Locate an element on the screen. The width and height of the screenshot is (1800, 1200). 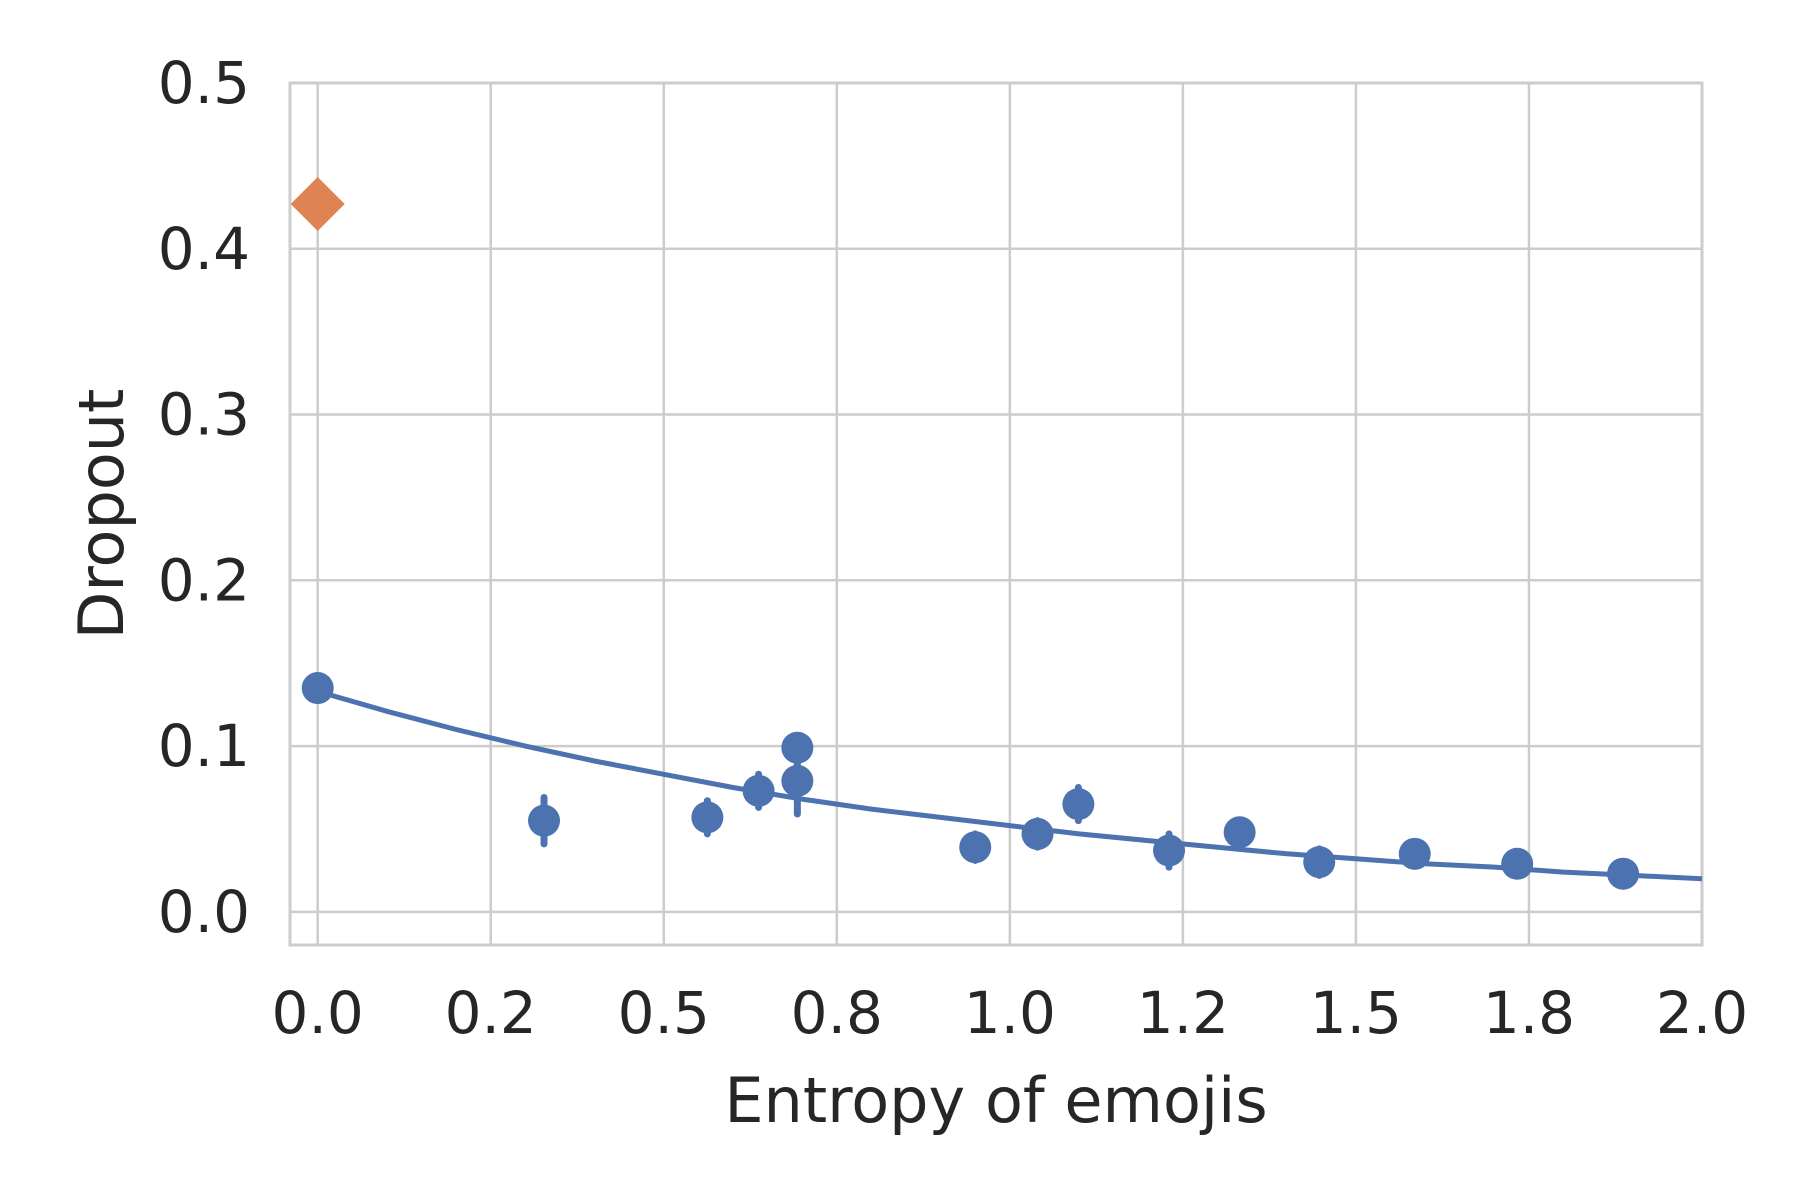
x-tick-label: 2.0 is located at coordinates (1702, 1013).